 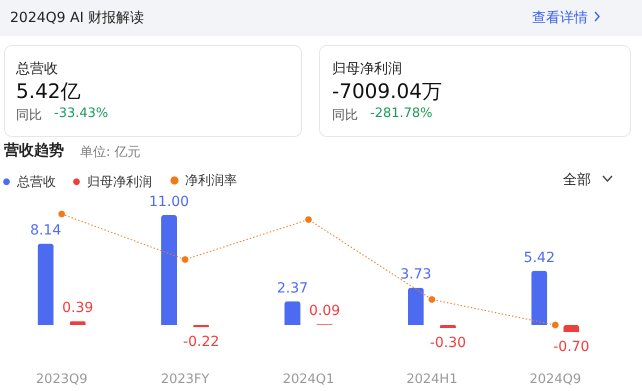 I want to click on text: -7009.04万, so click(x=387, y=91).